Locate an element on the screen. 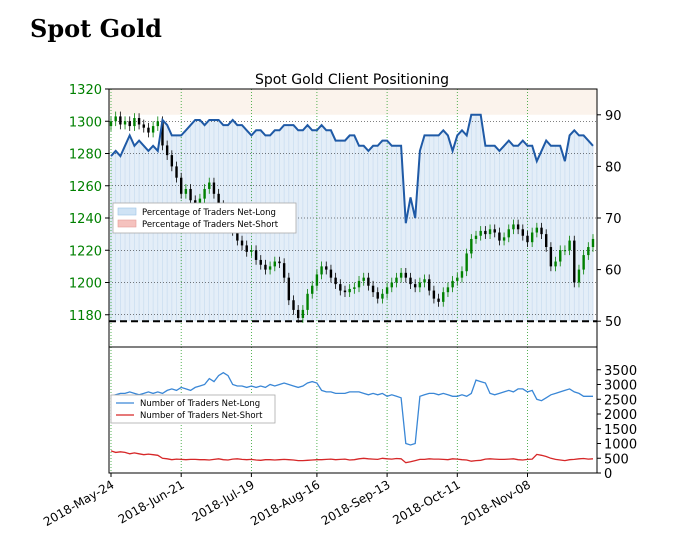 Image resolution: width=679 pixels, height=543 pixels. legend-swatch is located at coordinates (127, 211).